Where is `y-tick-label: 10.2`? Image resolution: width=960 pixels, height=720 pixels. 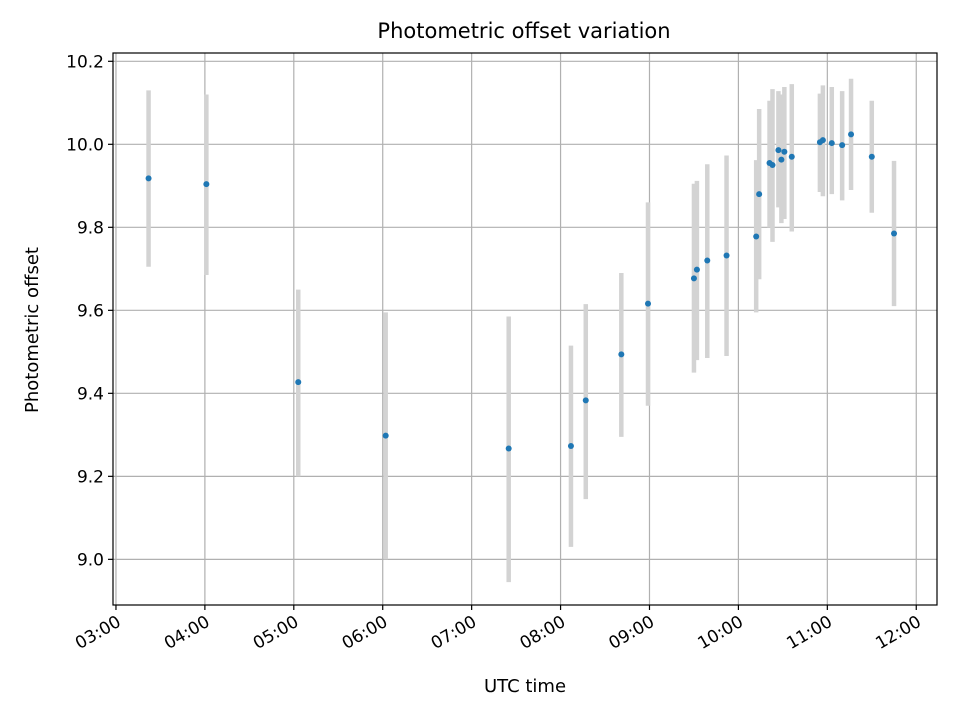 y-tick-label: 10.2 is located at coordinates (85, 62).